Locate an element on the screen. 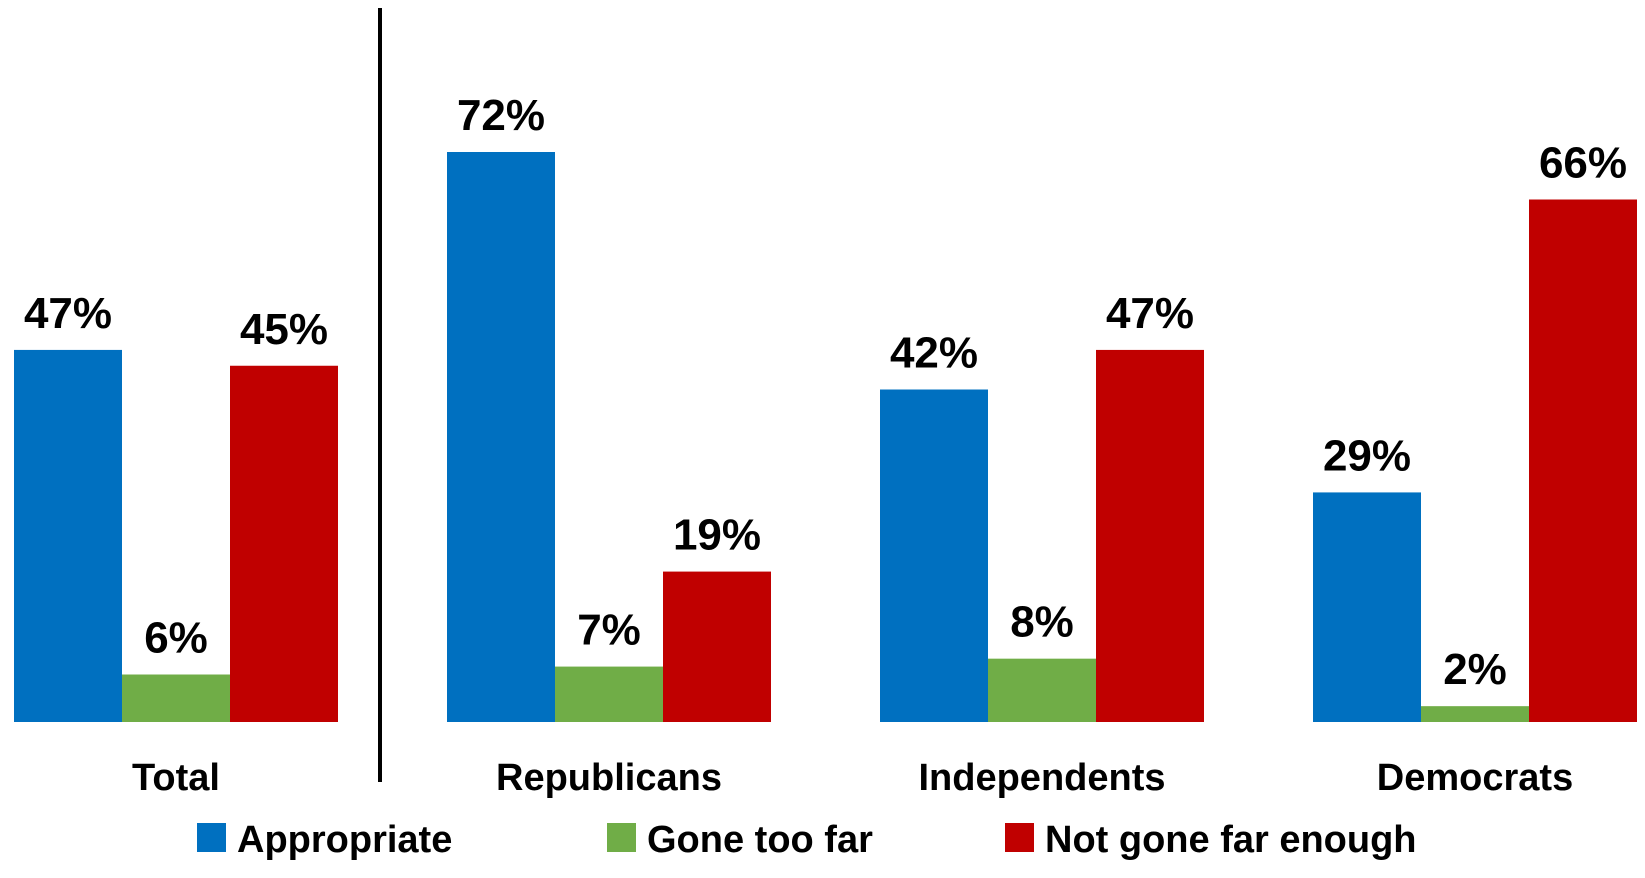  category-label-independents: Independents is located at coordinates (1041, 778).